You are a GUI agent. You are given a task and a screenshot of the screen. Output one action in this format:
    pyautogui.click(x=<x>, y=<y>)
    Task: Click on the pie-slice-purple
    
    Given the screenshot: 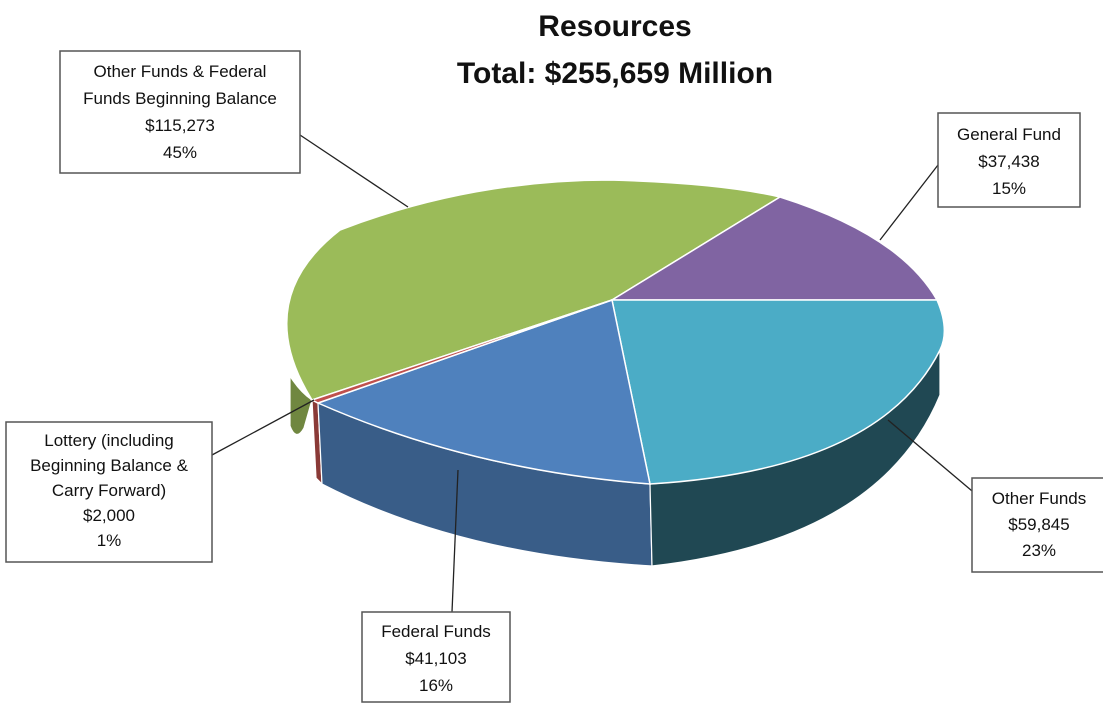 What is the action you would take?
    pyautogui.click(x=774, y=248)
    